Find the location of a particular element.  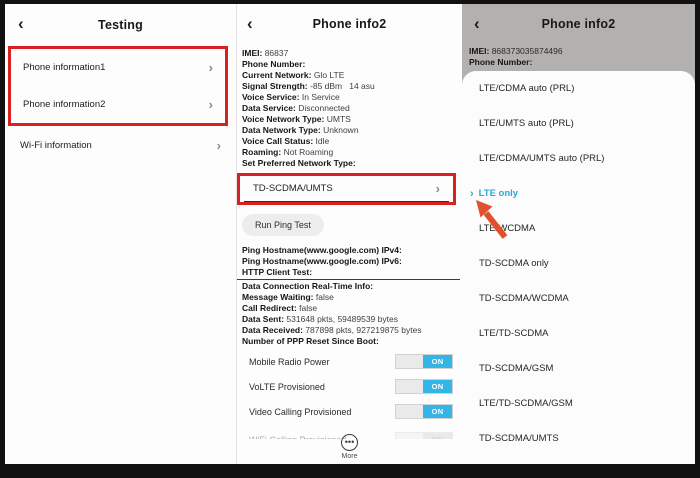

testing-header: ‹ Testing is located at coordinates (120, 25).